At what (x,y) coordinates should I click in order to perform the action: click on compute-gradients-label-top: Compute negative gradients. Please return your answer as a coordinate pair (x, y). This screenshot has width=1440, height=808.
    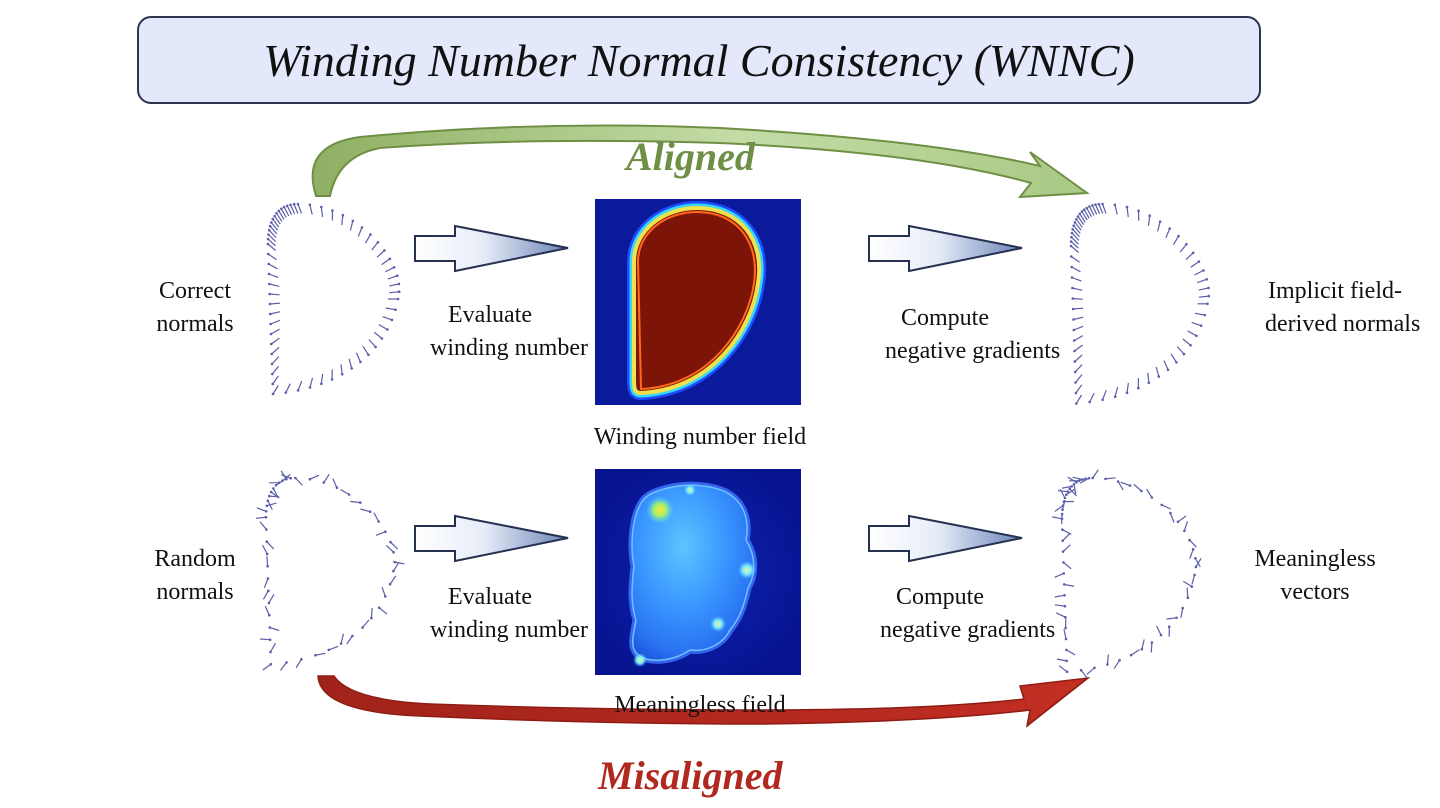
    Looking at the image, I should click on (973, 335).